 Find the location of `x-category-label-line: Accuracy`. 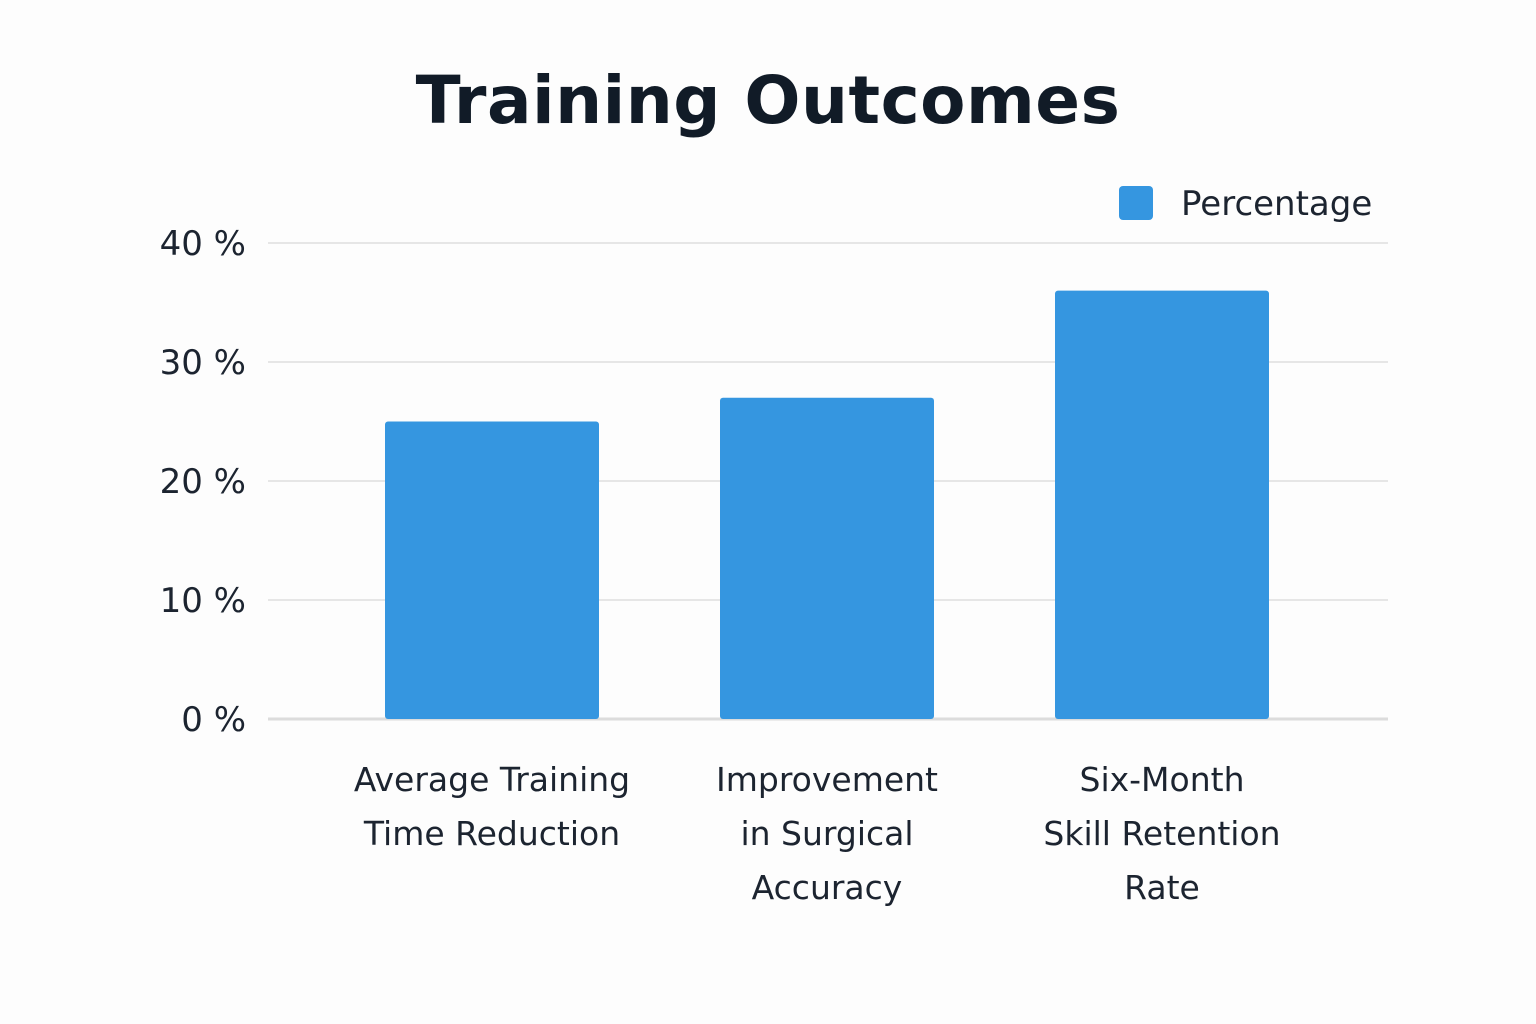

x-category-label-line: Accuracy is located at coordinates (827, 887).